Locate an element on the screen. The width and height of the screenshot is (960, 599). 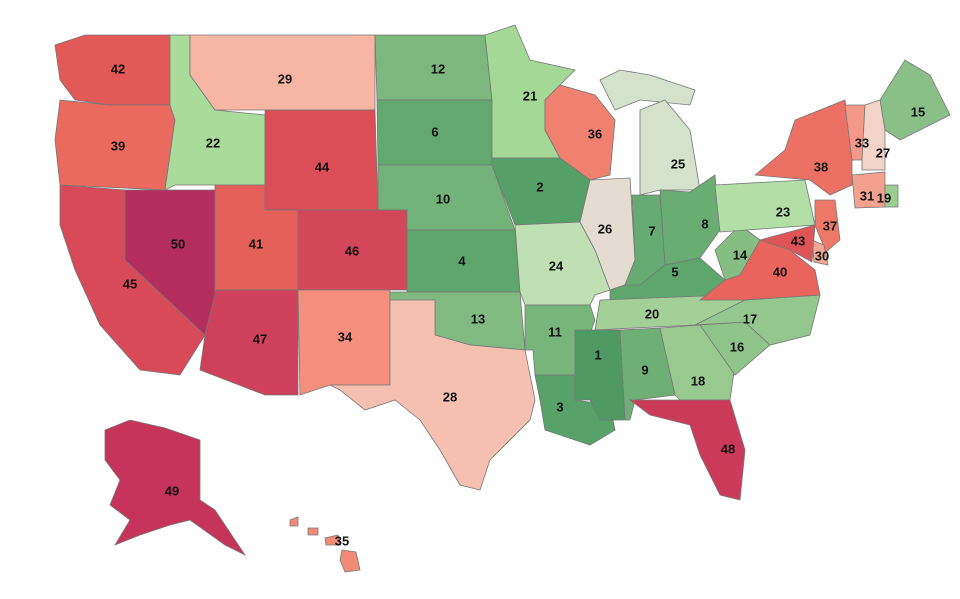
state-rank-label: 23 is located at coordinates (783, 211).